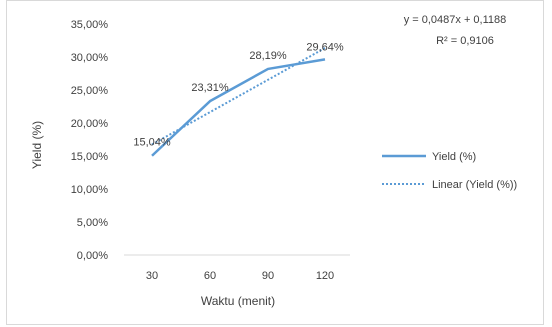 The height and width of the screenshot is (327, 552). I want to click on r-squared: R² = 0,9106, so click(465, 41).